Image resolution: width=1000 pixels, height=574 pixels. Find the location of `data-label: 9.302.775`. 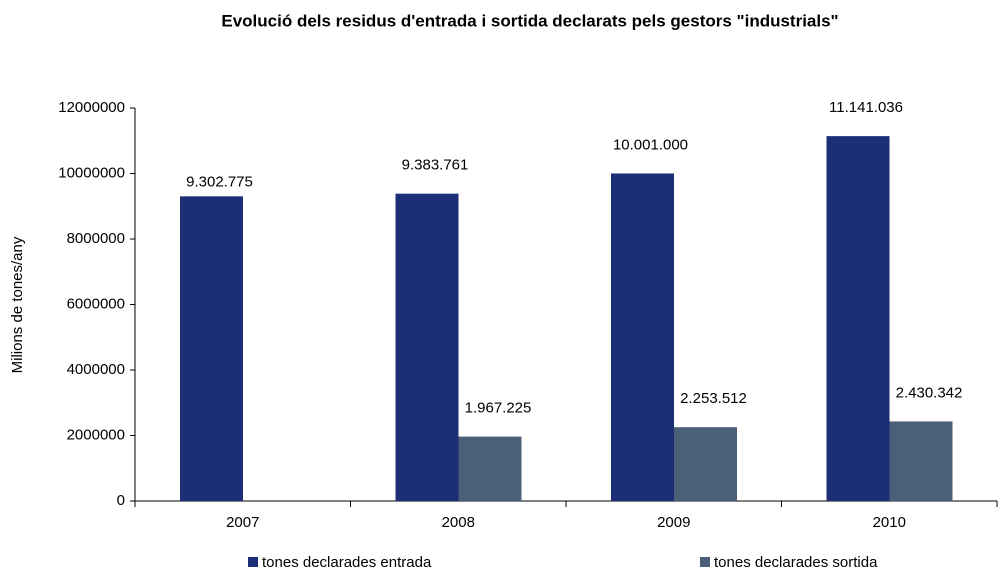

data-label: 9.302.775 is located at coordinates (219, 181).